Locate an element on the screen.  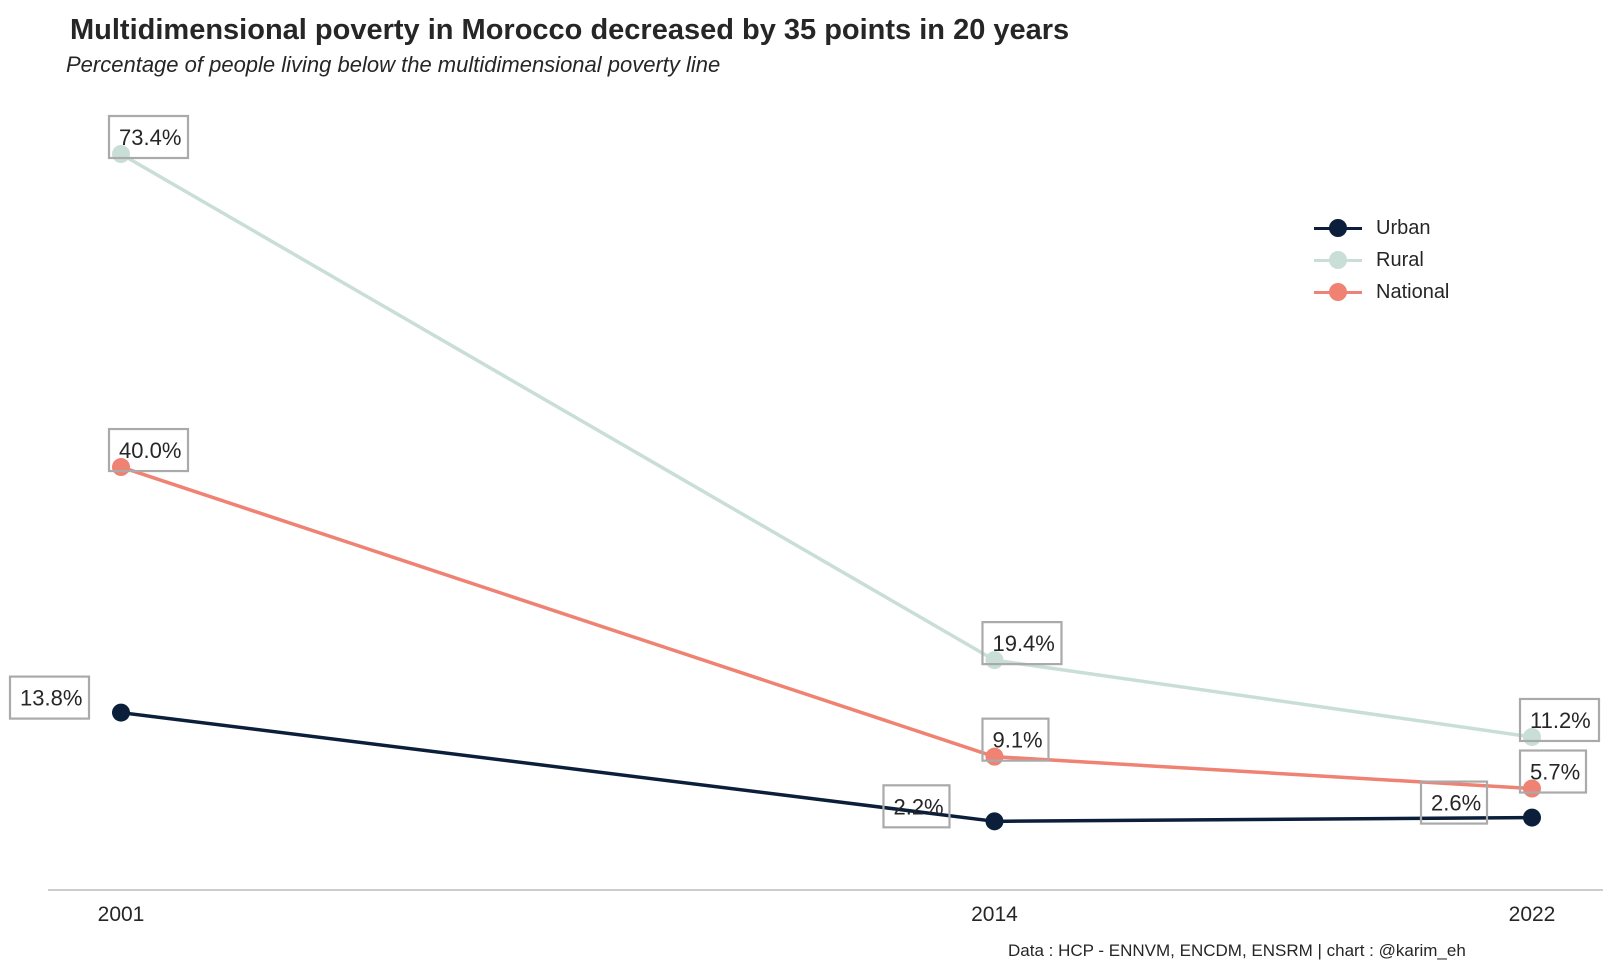
legend-item-rural: Rural is located at coordinates (1381, 260).